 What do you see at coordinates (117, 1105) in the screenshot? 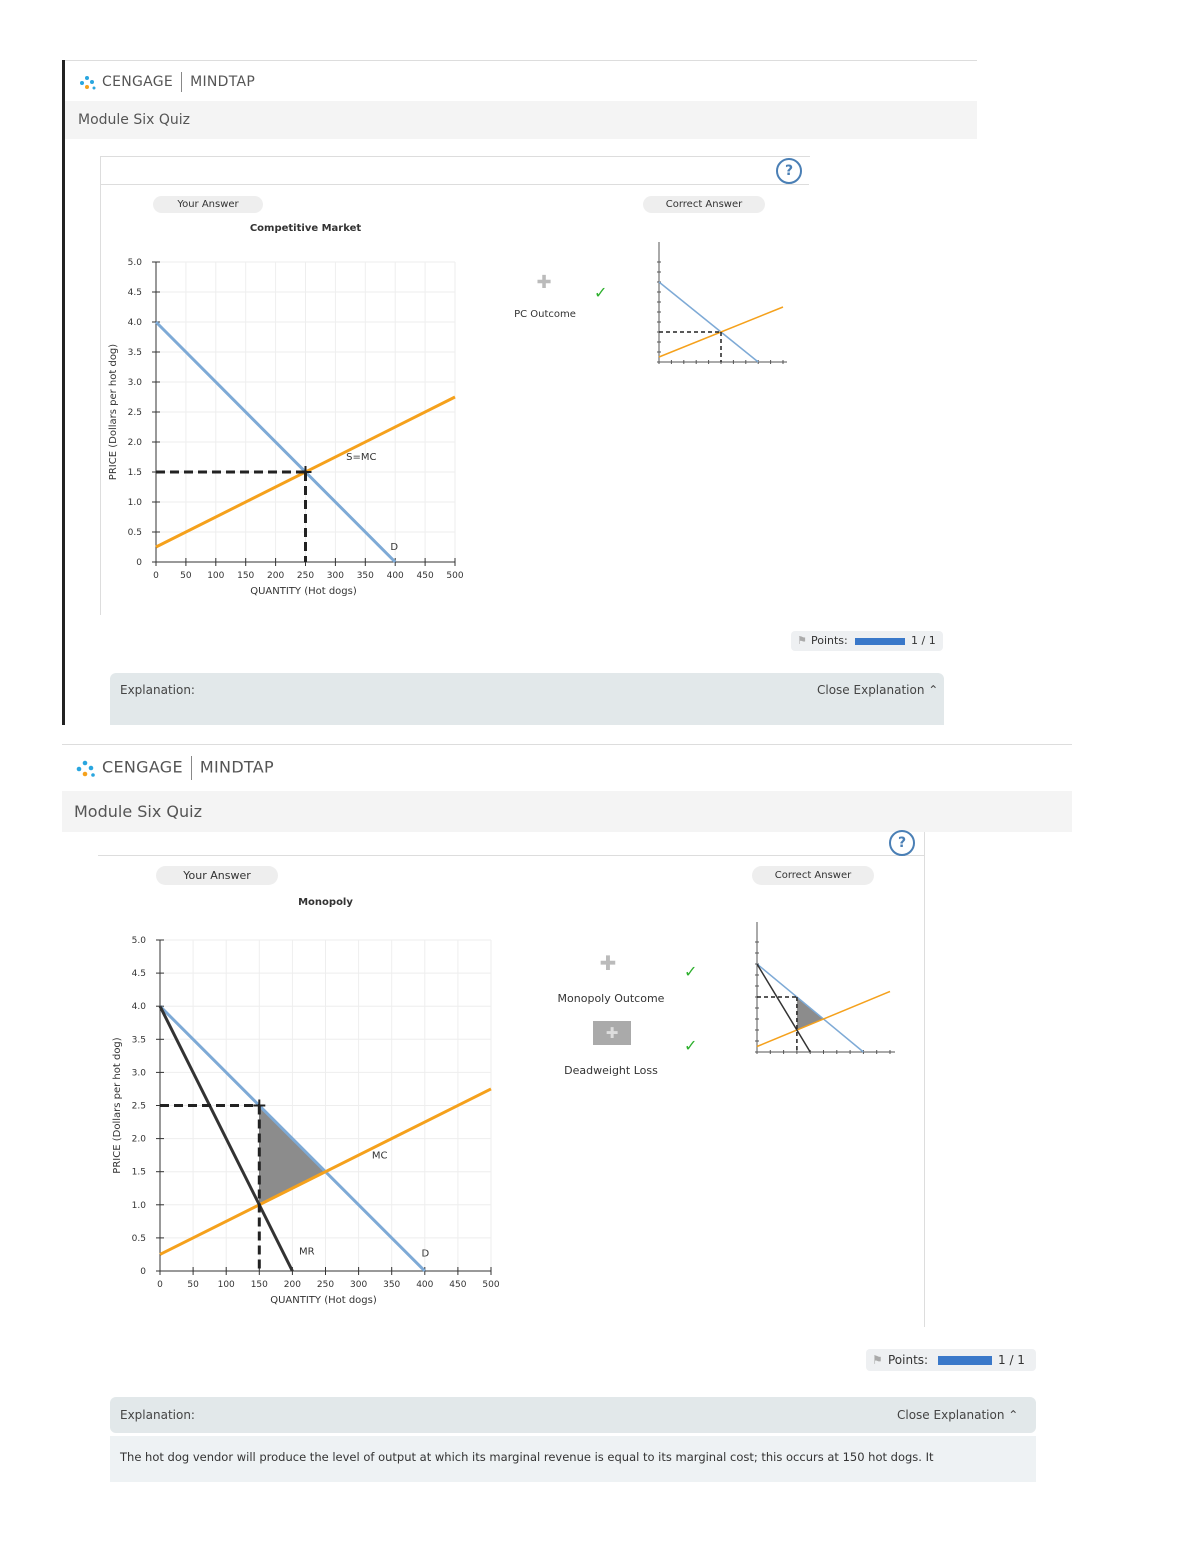
I see `y-axis-label: PRICE (Dollars per hot dog)` at bounding box center [117, 1105].